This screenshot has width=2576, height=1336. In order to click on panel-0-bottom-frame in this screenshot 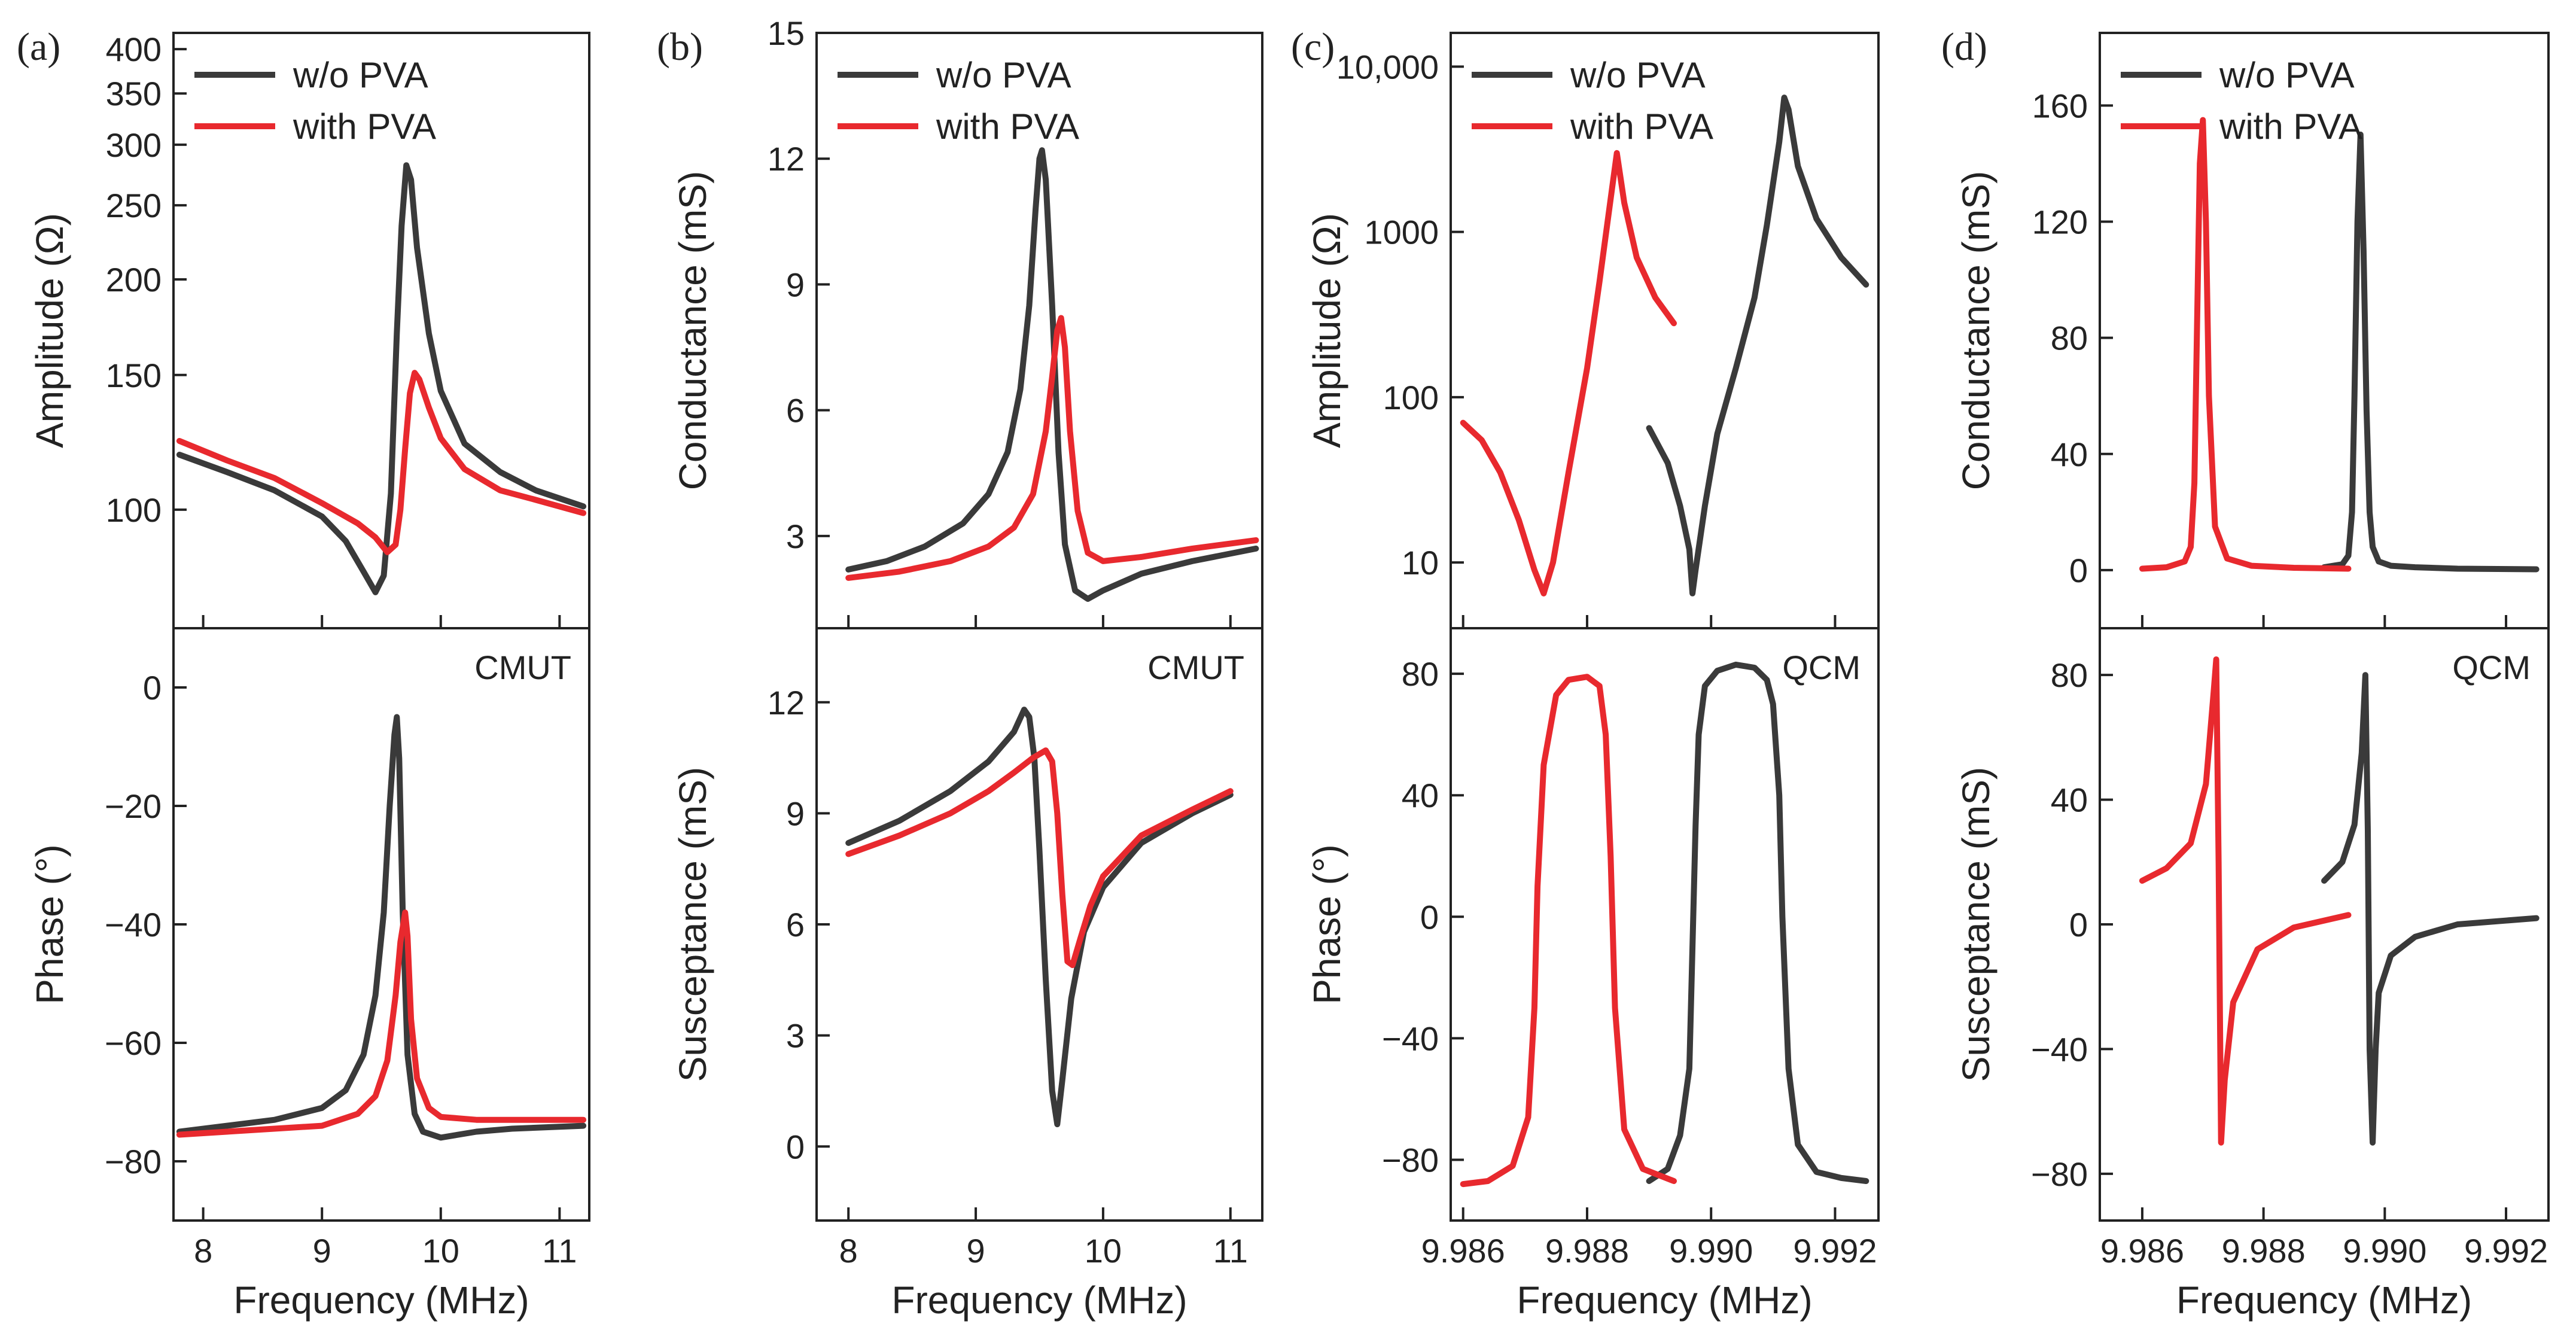, I will do `click(381, 924)`.